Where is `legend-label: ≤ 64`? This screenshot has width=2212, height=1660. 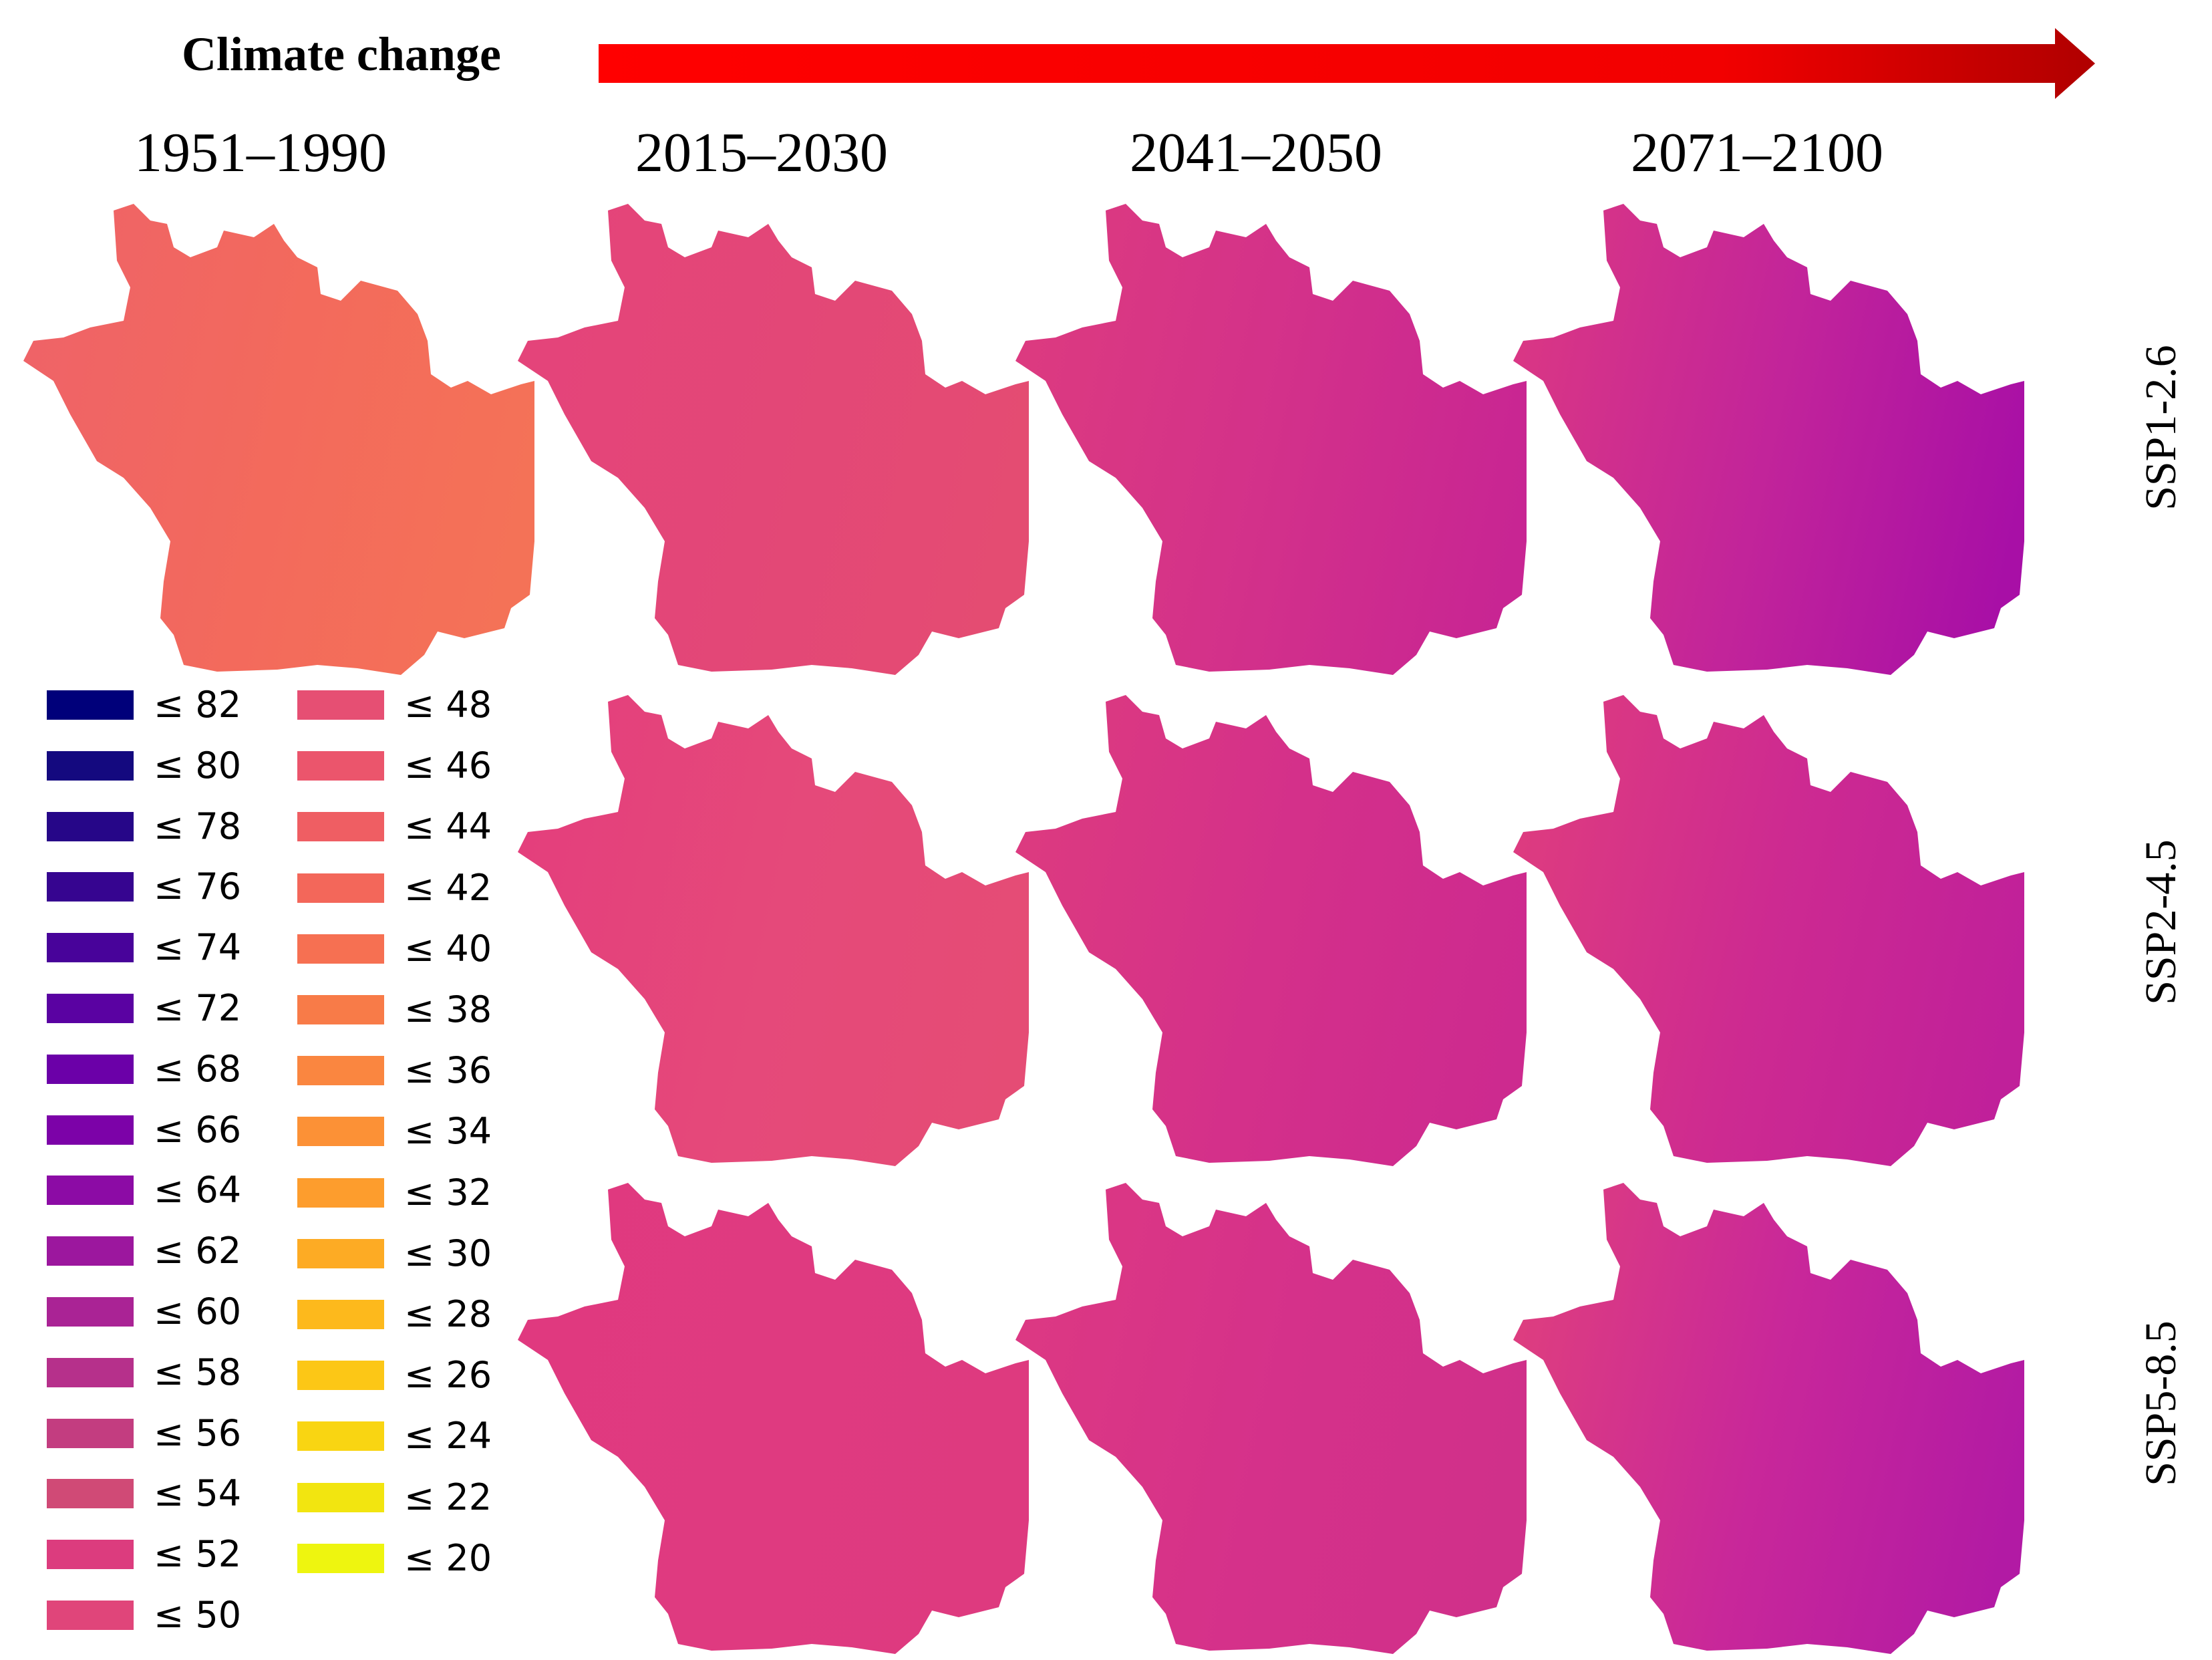
legend-label: ≤ 64 is located at coordinates (198, 1190).